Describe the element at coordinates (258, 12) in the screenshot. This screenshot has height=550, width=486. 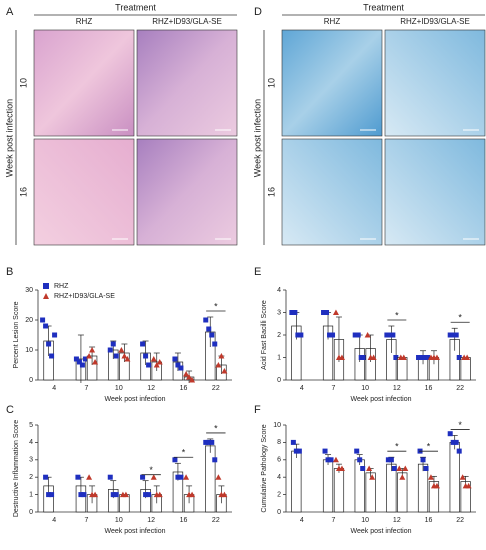
I see `panel-letter: D` at that location.